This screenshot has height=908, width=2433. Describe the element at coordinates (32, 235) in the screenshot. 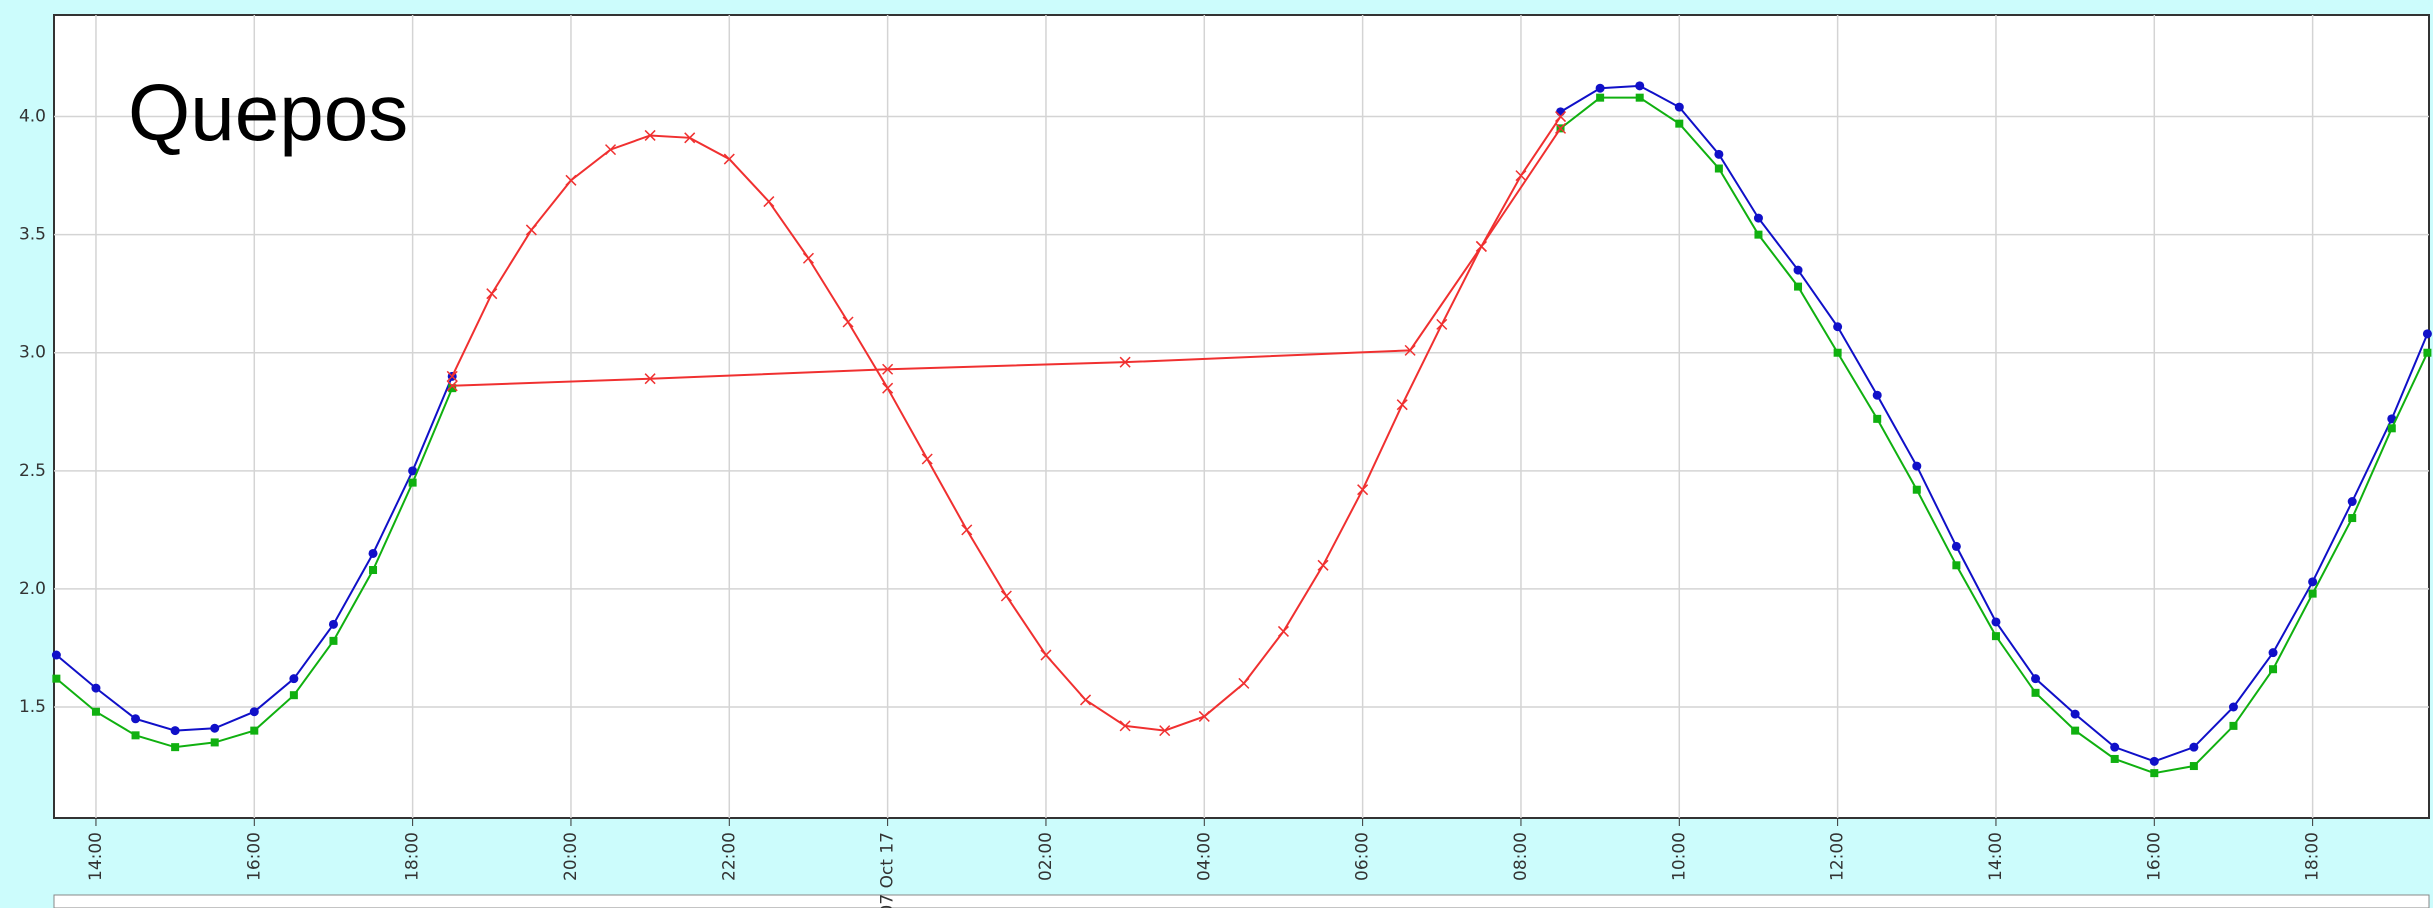

I see `y-tick-label: 3.5` at that location.